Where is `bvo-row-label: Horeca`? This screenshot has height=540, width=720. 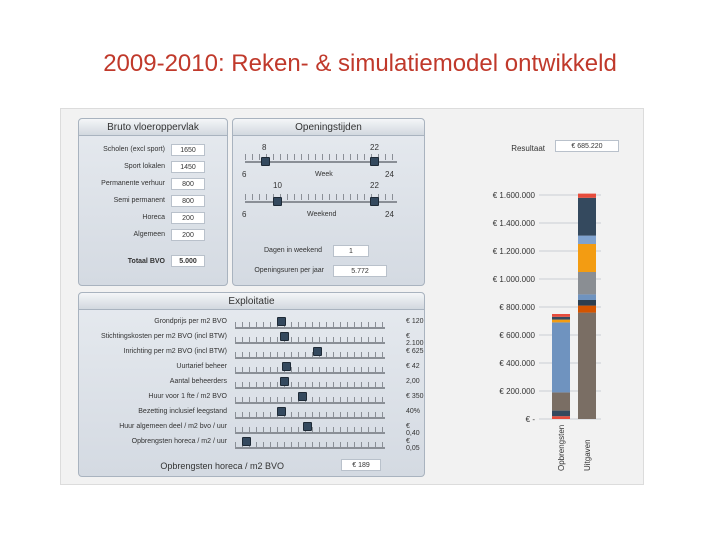
bvo-row-label: Horeca is located at coordinates (153, 217).